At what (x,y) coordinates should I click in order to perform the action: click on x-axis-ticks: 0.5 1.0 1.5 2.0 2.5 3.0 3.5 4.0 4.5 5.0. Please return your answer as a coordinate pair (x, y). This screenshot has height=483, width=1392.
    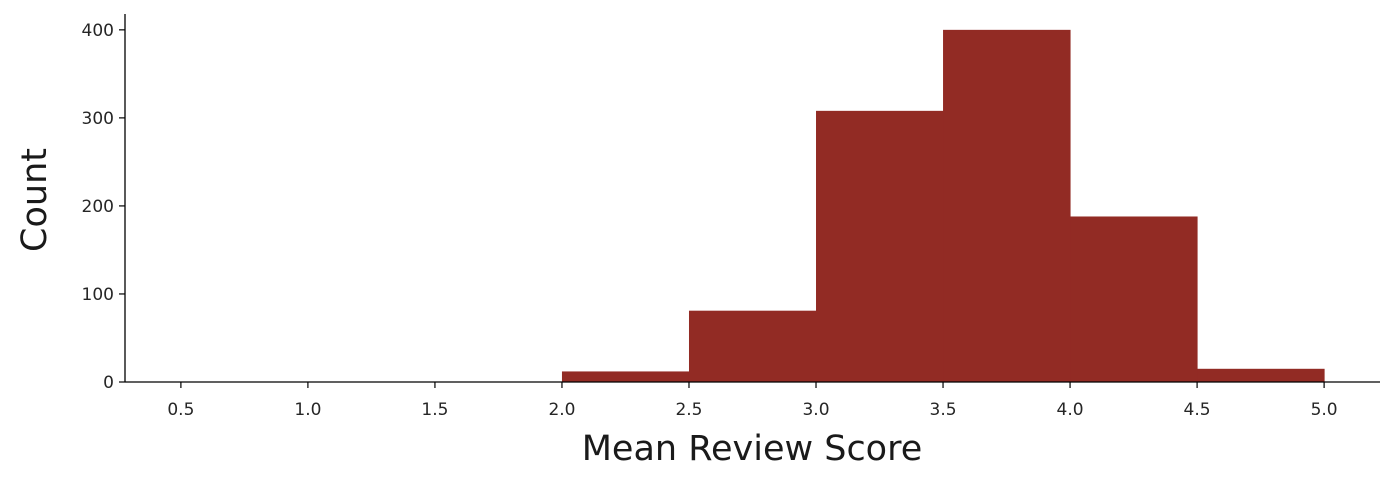
    Looking at the image, I should click on (752, 401).